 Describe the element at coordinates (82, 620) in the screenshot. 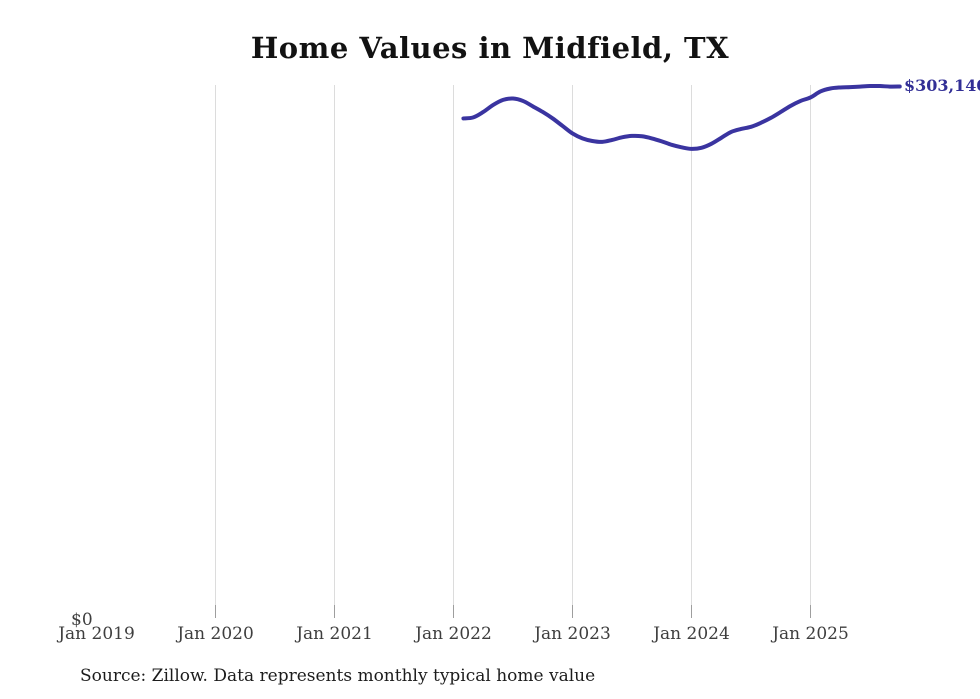

I see `y-axis-zero-label: $0` at that location.